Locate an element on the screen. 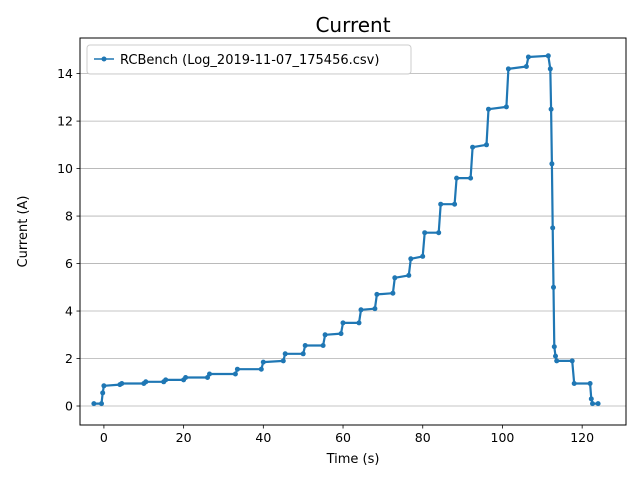 Image resolution: width=640 pixels, height=480 pixels. legend-label: RCBench (Log_2019-11-07_175456.csv) is located at coordinates (249, 60).